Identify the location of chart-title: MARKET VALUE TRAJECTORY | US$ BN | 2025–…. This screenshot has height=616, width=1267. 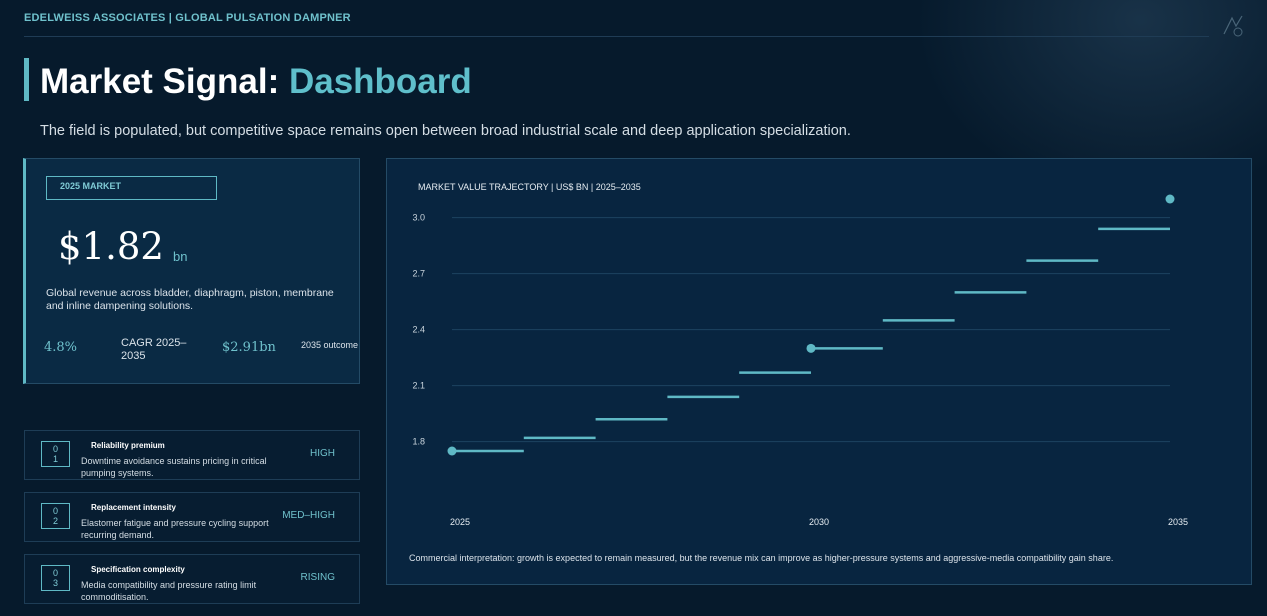
(529, 187).